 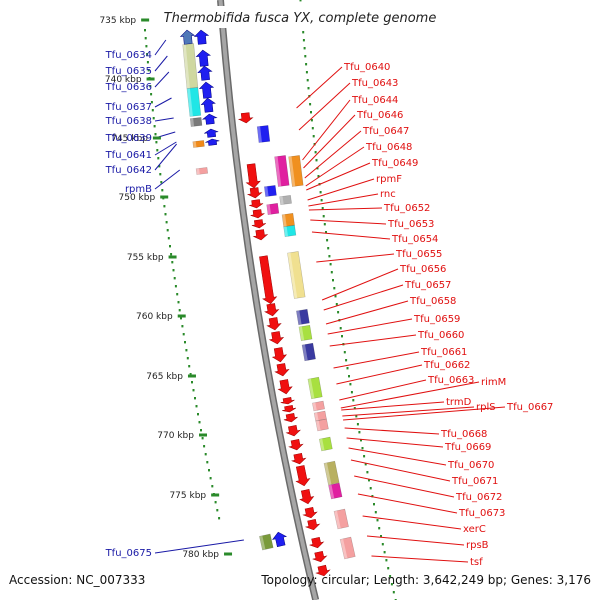 I want to click on title-background, so click(x=302, y=17).